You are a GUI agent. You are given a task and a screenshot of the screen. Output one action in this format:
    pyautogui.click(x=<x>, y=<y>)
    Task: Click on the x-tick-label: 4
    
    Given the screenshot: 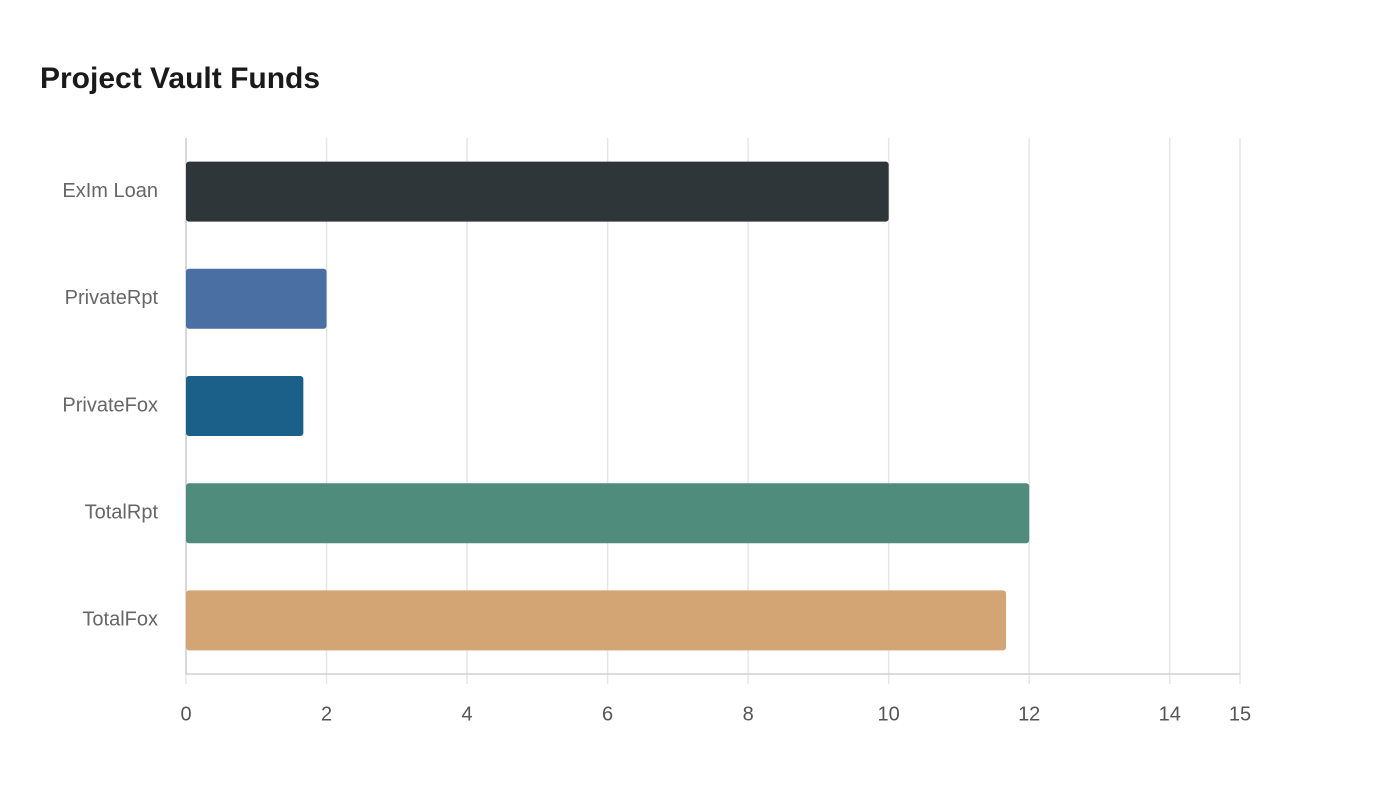 What is the action you would take?
    pyautogui.click(x=467, y=714)
    